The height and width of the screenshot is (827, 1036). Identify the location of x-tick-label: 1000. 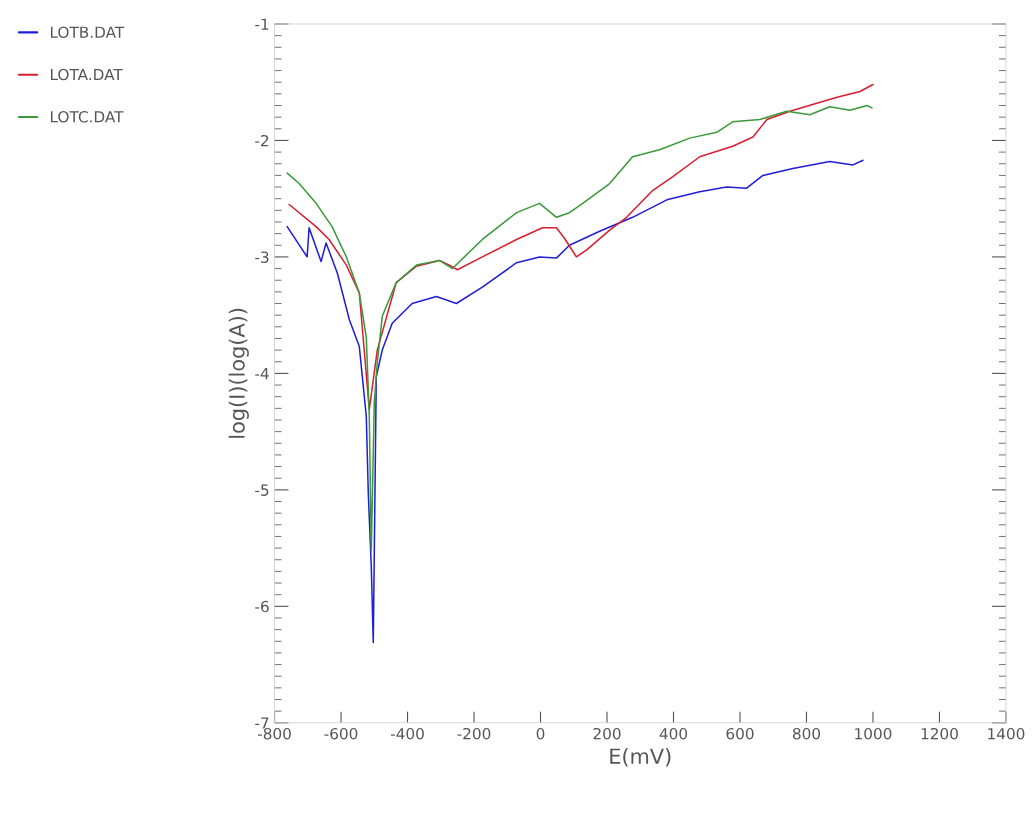
(873, 733).